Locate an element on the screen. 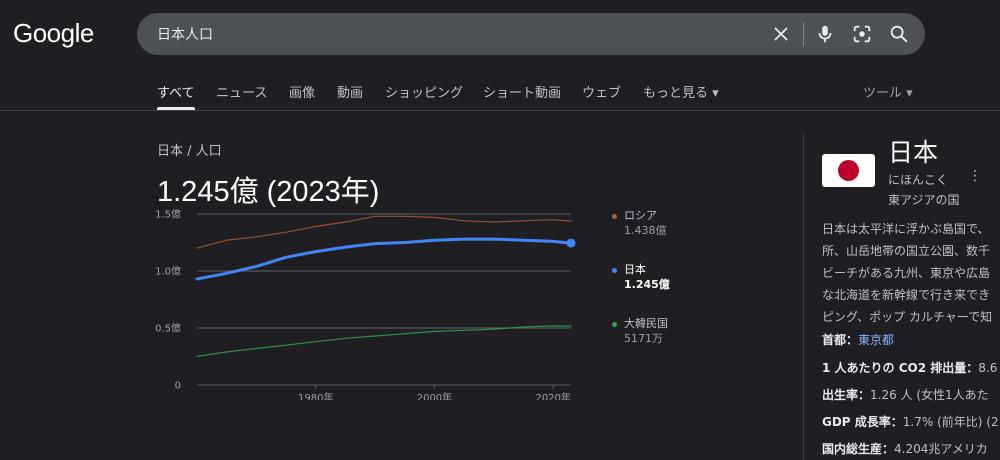 Image resolution: width=1000 pixels, height=460 pixels. series-line-korea is located at coordinates (384, 341).